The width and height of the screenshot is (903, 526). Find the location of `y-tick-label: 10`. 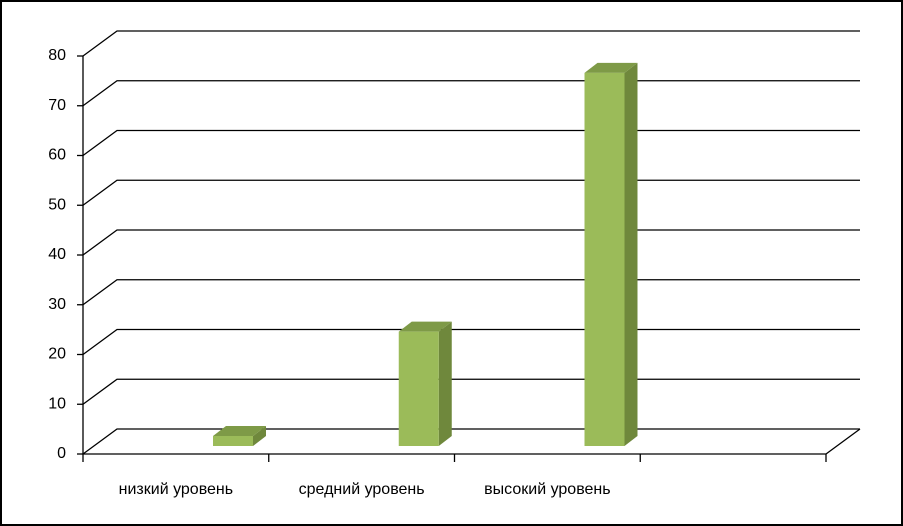

y-tick-label: 10 is located at coordinates (57, 403).